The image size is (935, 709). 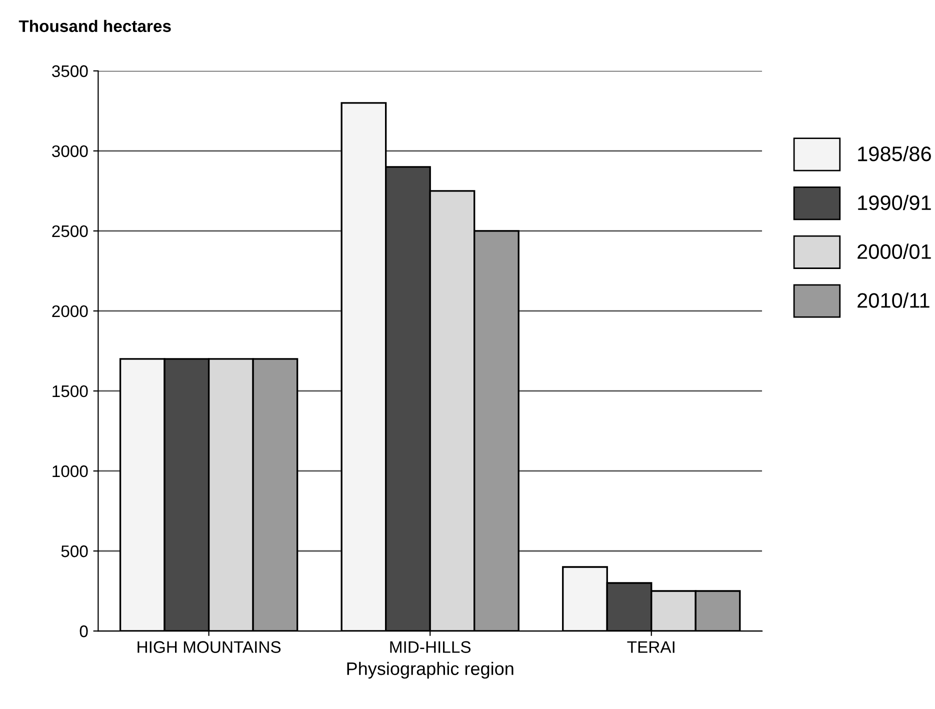 I want to click on y-tick-label: 0, so click(x=84, y=631).